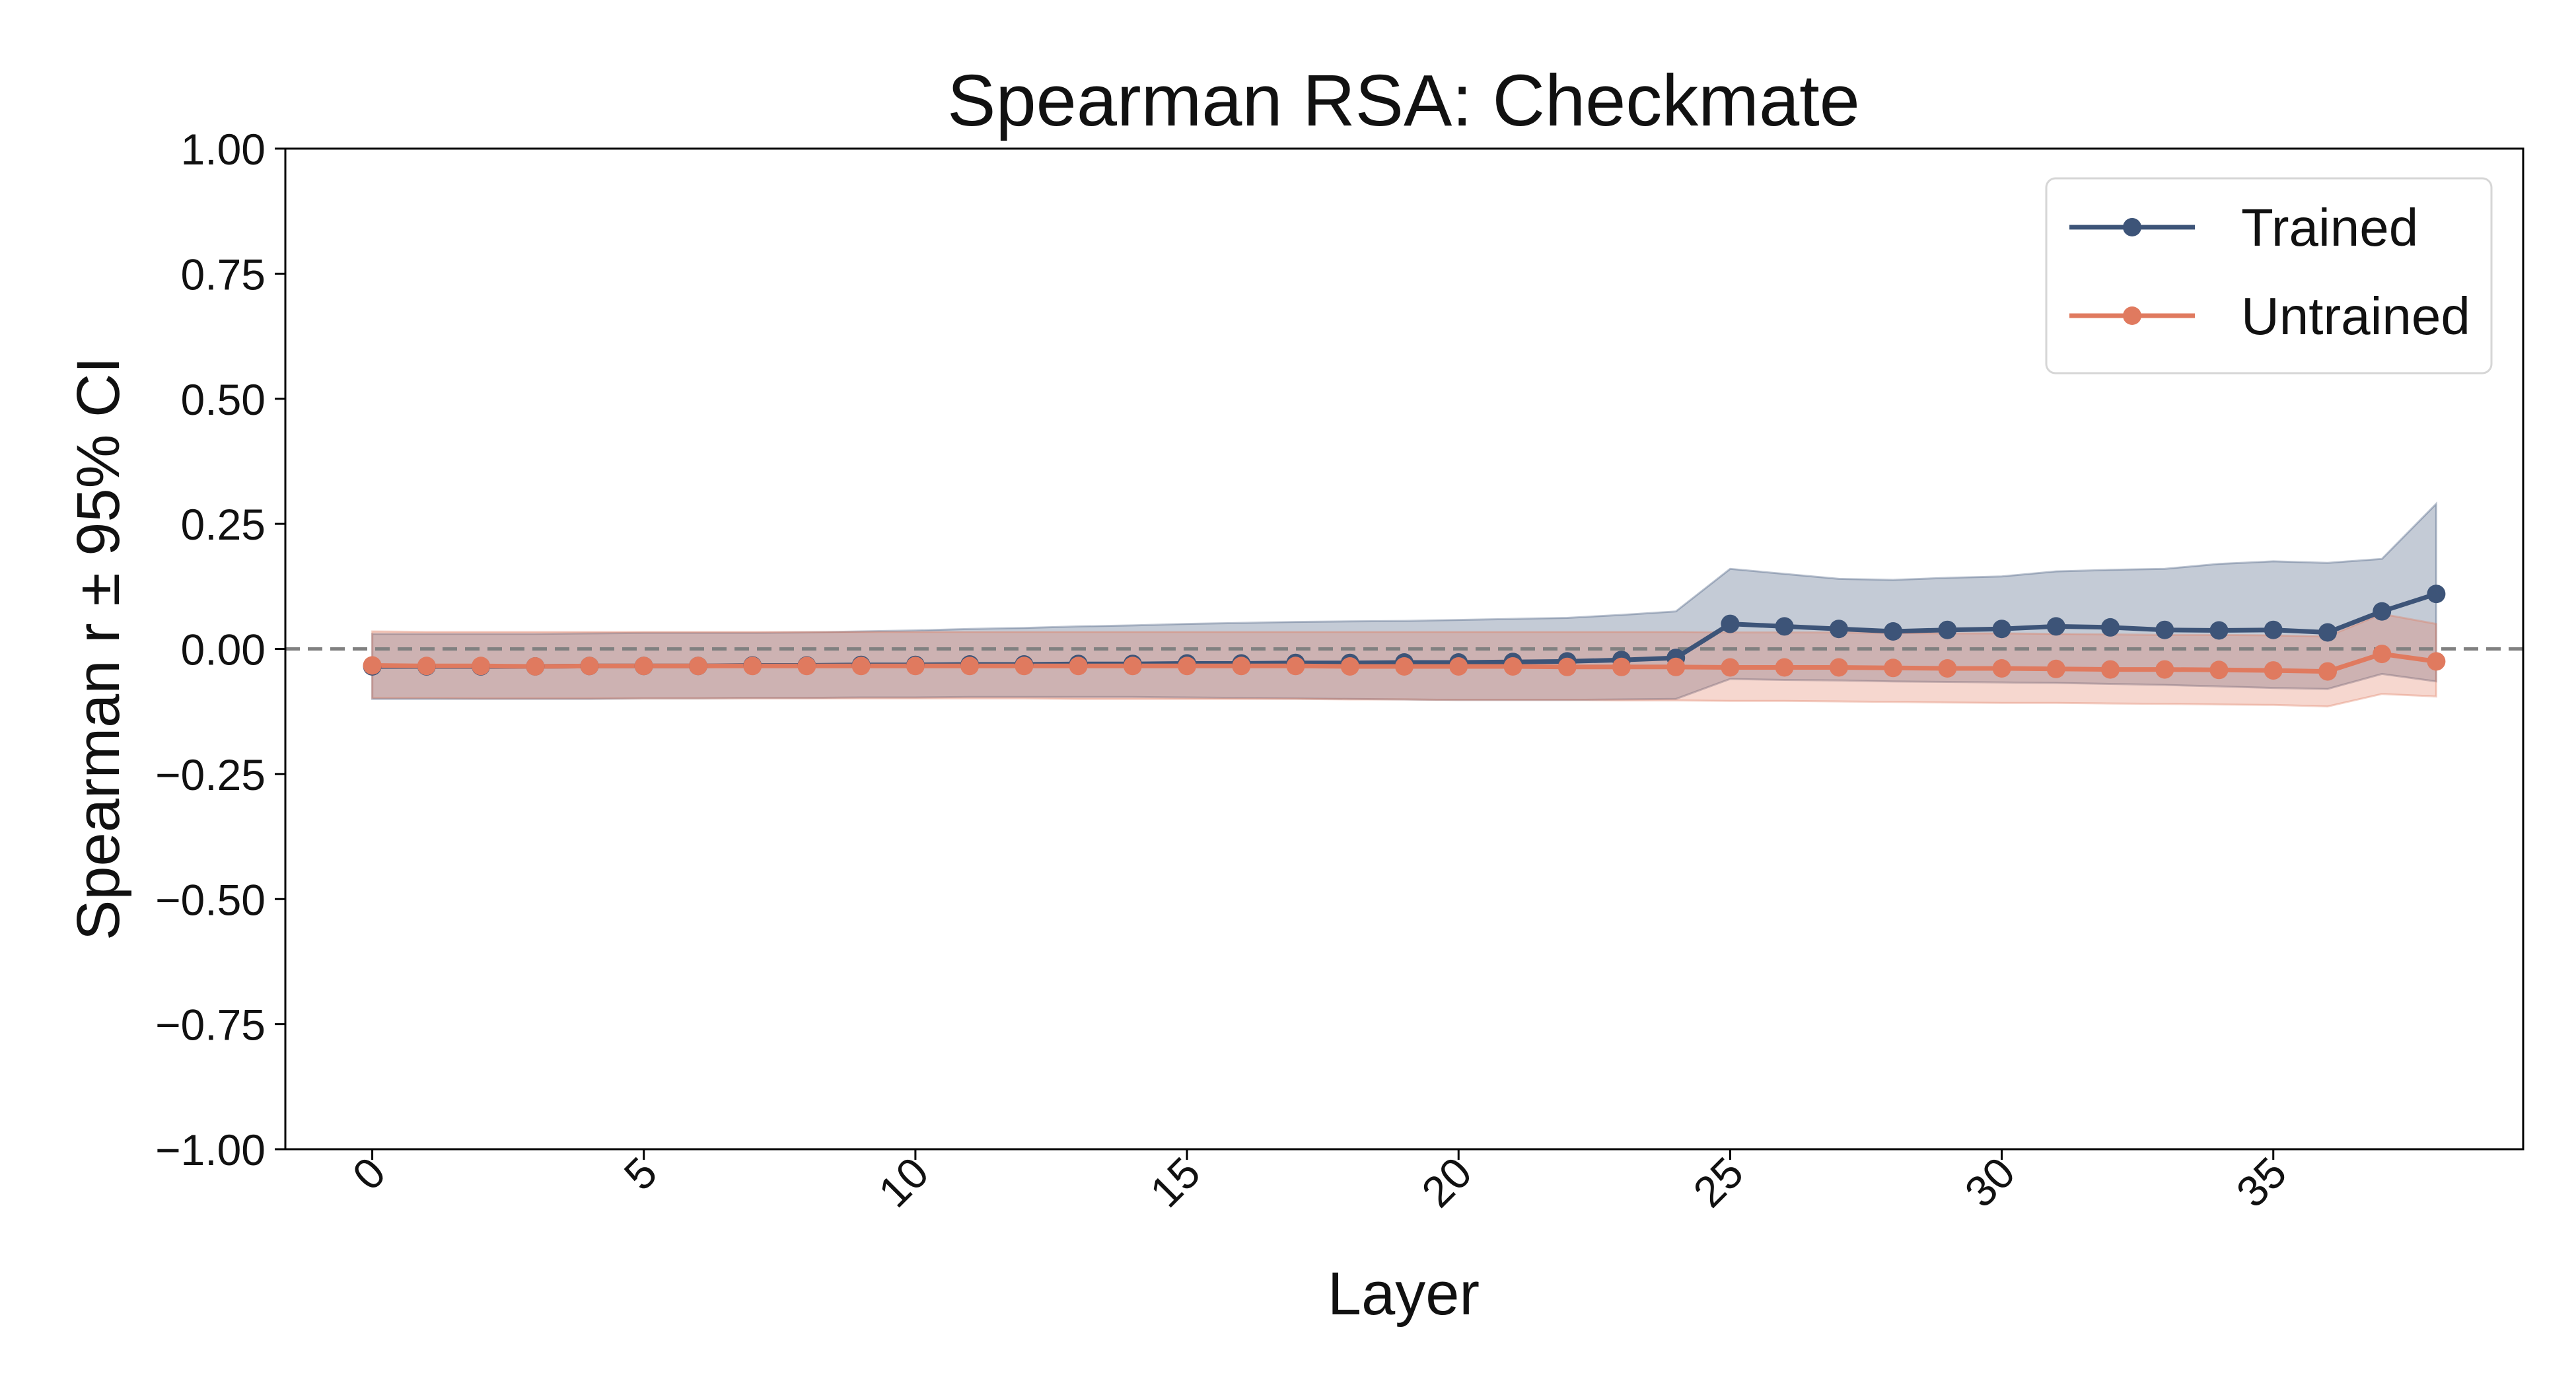 This screenshot has height=1387, width=2576. Describe the element at coordinates (224, 399) in the screenshot. I see `y-tick-label: 0.50` at that location.